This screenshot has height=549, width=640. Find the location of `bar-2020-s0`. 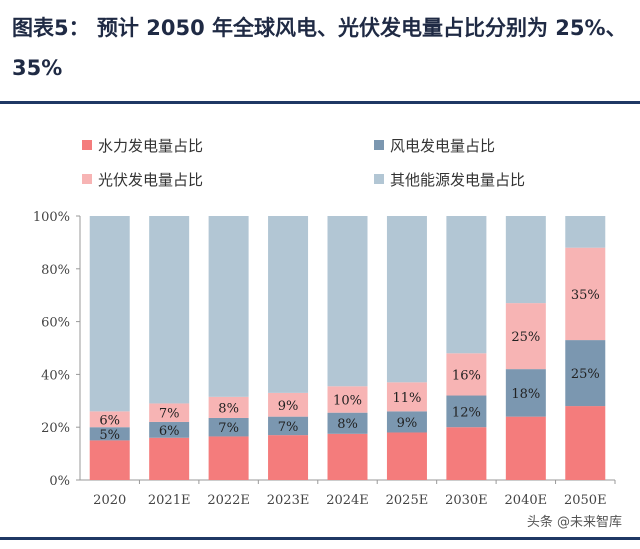

bar-2020-s0 is located at coordinates (109, 460).